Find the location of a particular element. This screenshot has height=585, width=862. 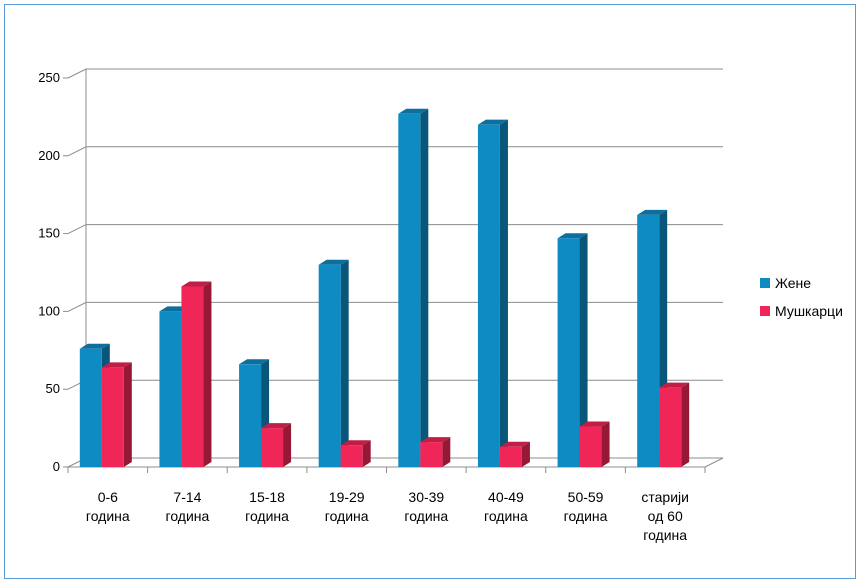

x-tick-label: старији is located at coordinates (665, 497).